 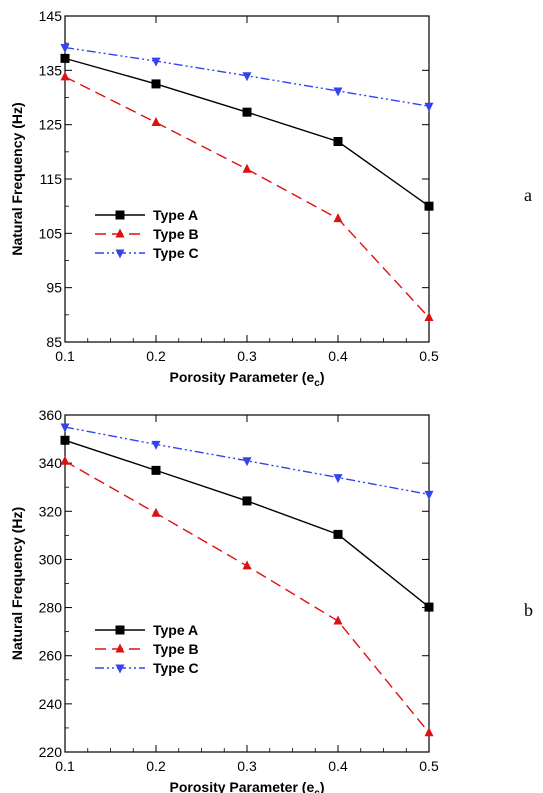 I want to click on panel-label-b: b, so click(x=528, y=610).